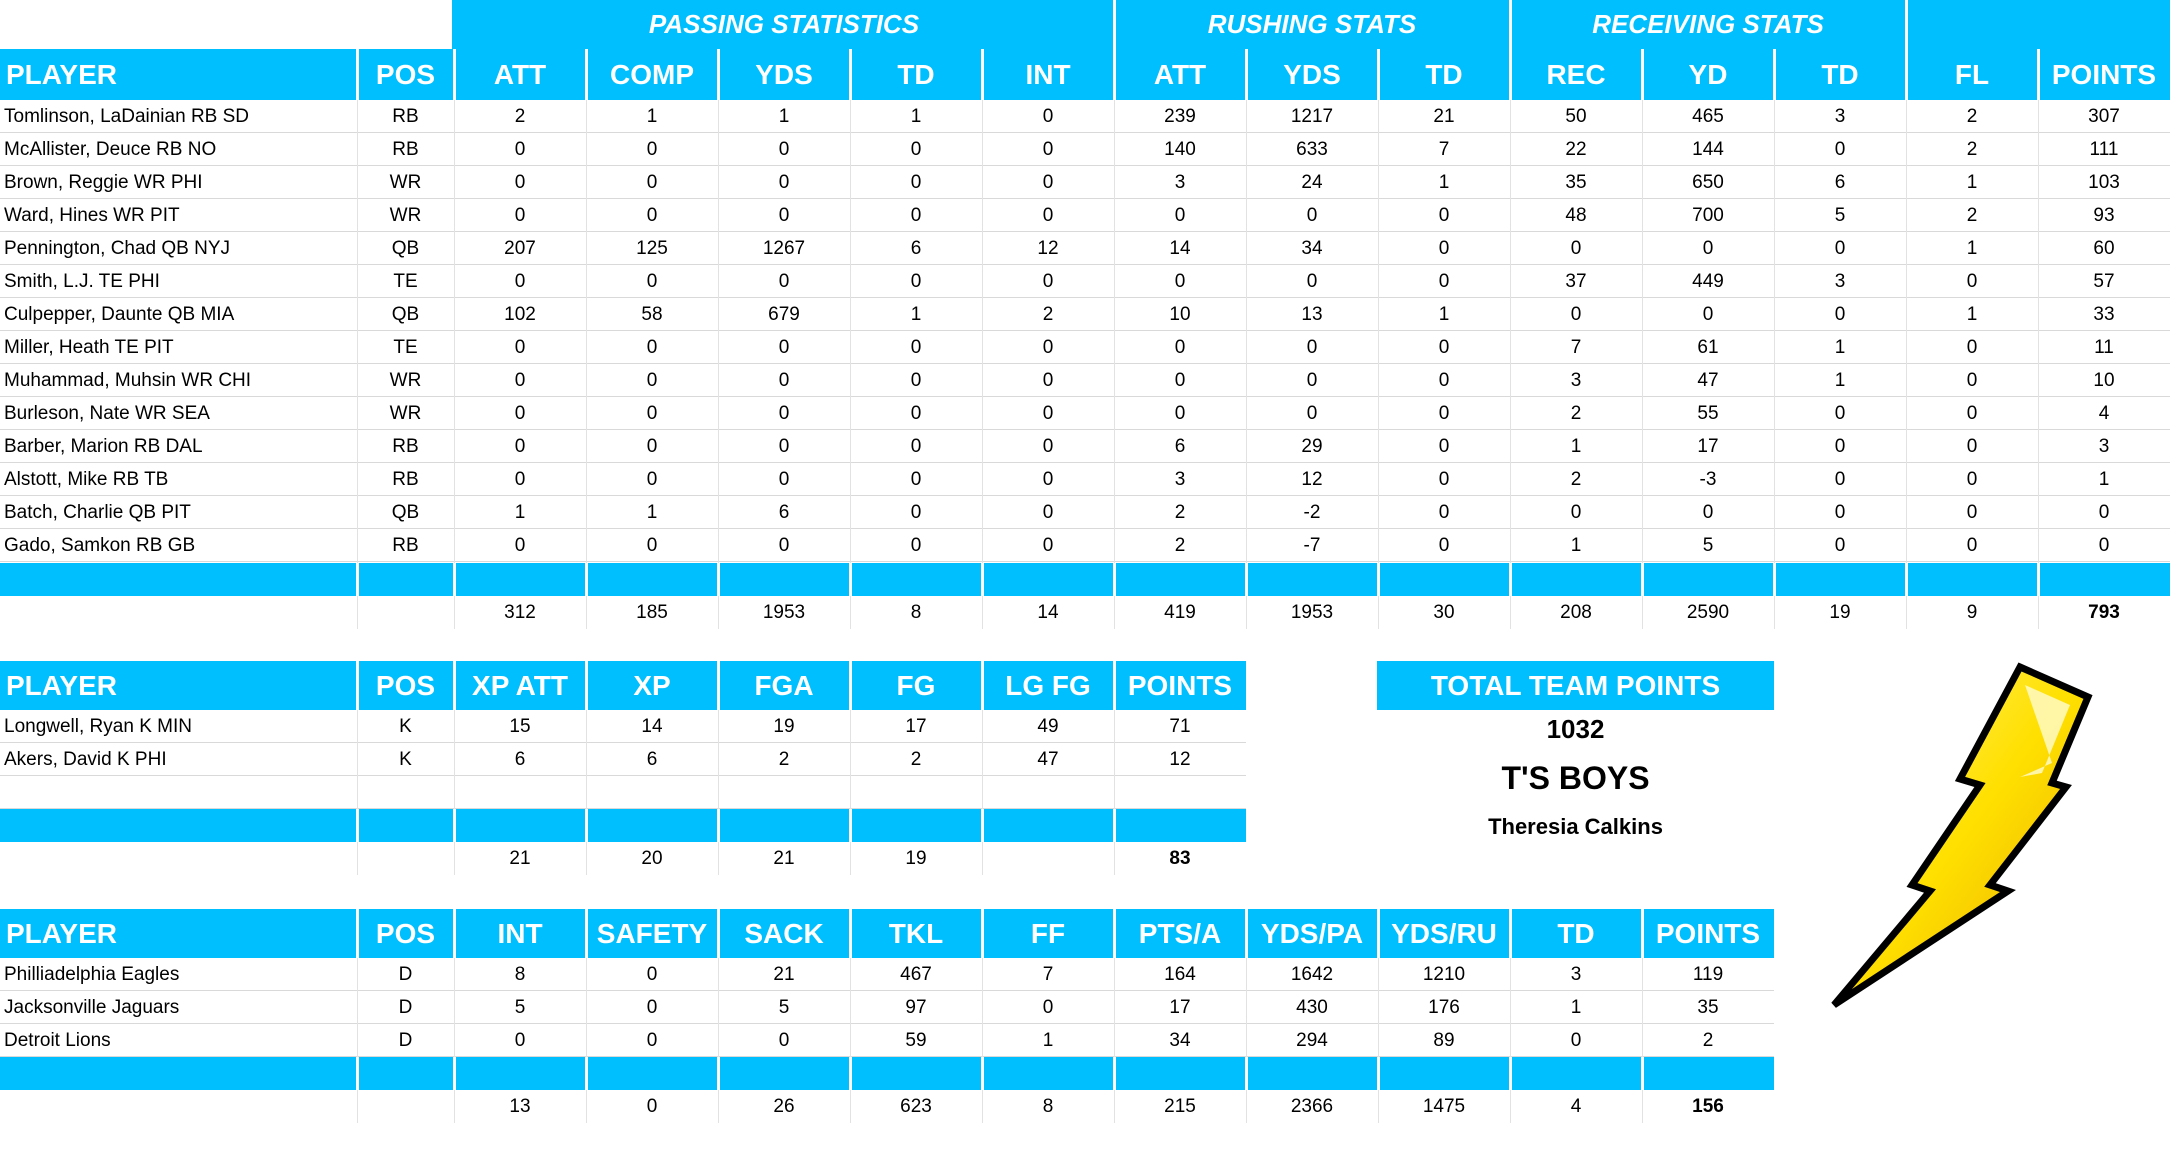 This screenshot has width=2170, height=1158. Describe the element at coordinates (520, 612) in the screenshot. I see `offense-total-cell: 312` at that location.